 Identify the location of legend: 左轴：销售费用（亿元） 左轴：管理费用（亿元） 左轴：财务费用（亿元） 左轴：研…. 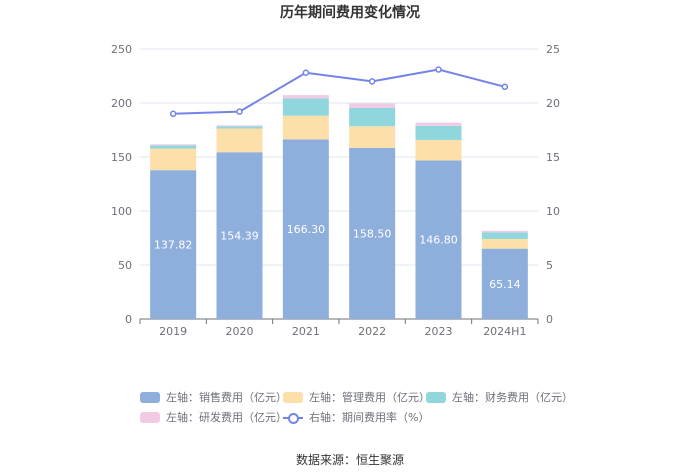
(360, 407).